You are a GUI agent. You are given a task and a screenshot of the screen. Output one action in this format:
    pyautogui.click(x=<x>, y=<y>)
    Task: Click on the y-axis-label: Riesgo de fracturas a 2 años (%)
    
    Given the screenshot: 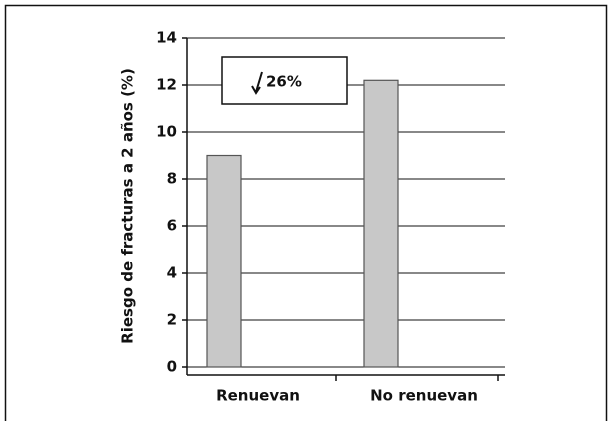 What is the action you would take?
    pyautogui.click(x=128, y=206)
    